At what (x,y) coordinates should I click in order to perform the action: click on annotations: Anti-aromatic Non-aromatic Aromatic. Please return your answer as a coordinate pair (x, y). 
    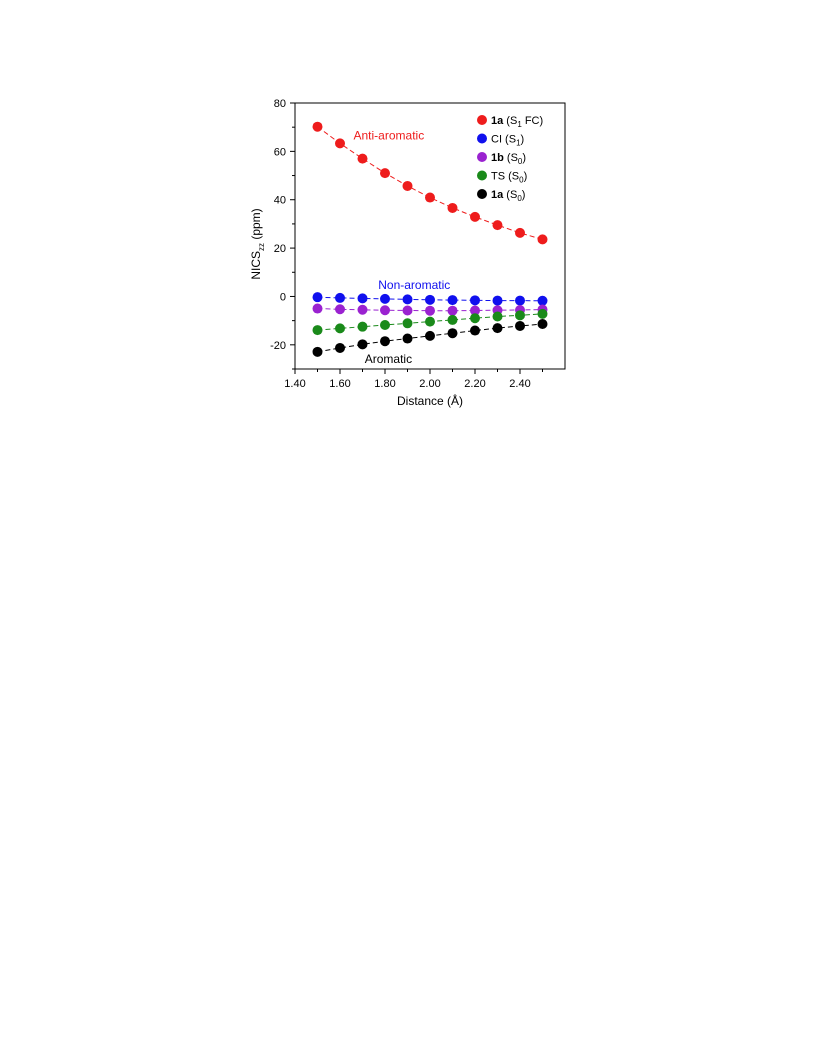
    Looking at the image, I should click on (402, 247).